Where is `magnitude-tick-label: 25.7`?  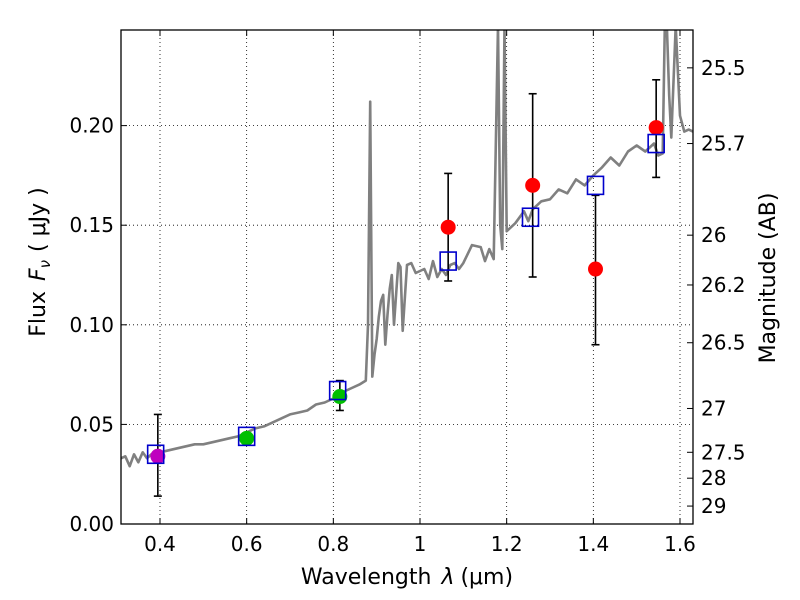
magnitude-tick-label: 25.7 is located at coordinates (723, 144).